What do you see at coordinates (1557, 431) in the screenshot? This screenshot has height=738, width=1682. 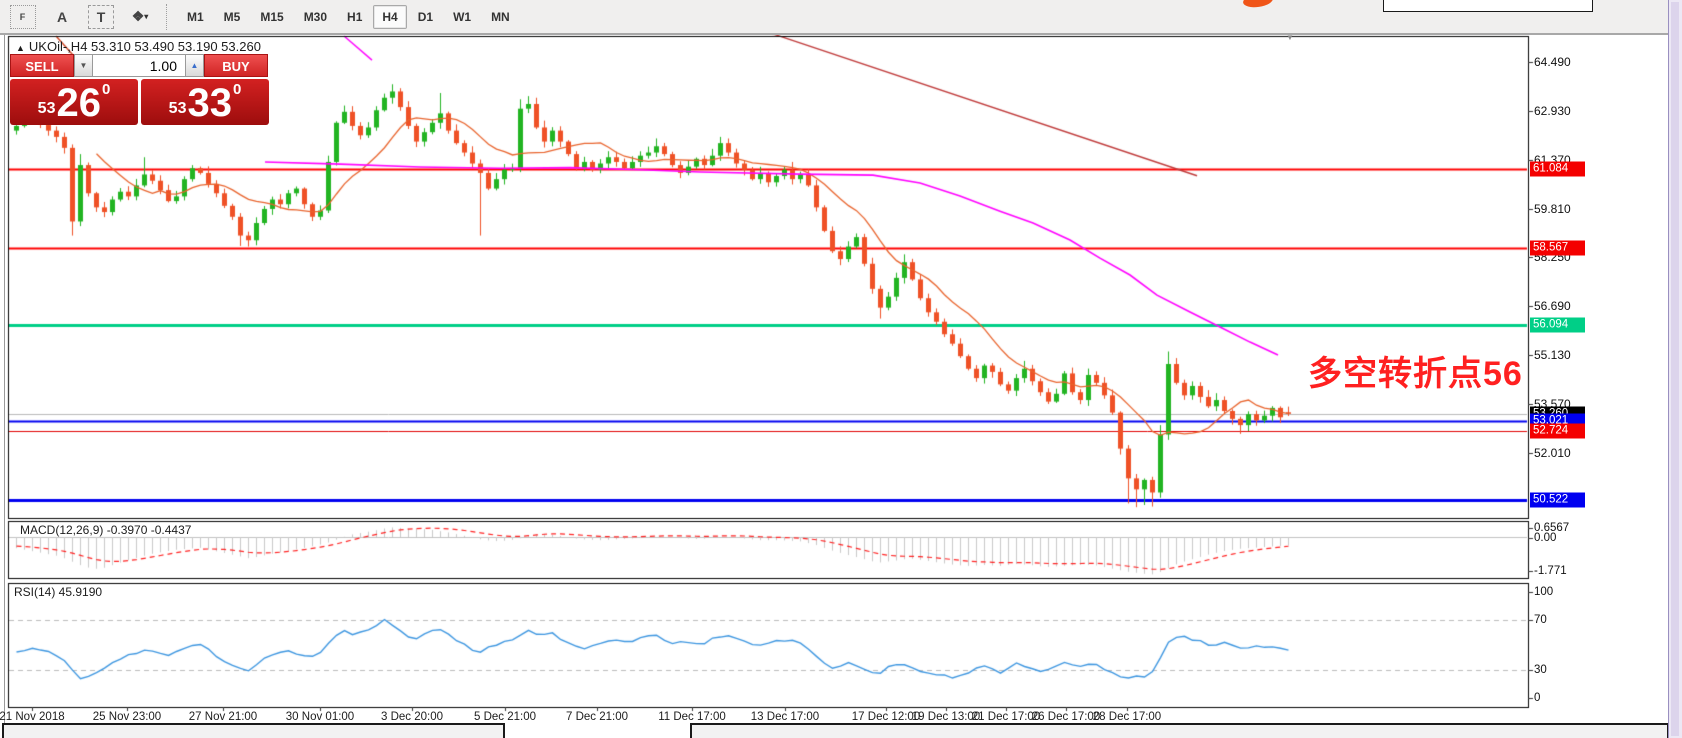 I see `price-level-badge: 52.724` at bounding box center [1557, 431].